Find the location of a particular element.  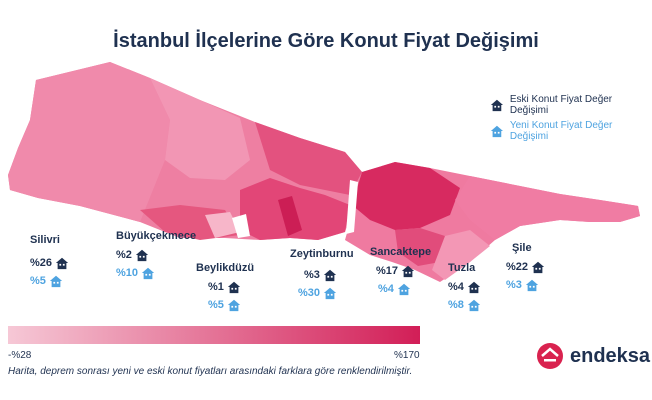

district-name: Şile is located at coordinates (522, 248).